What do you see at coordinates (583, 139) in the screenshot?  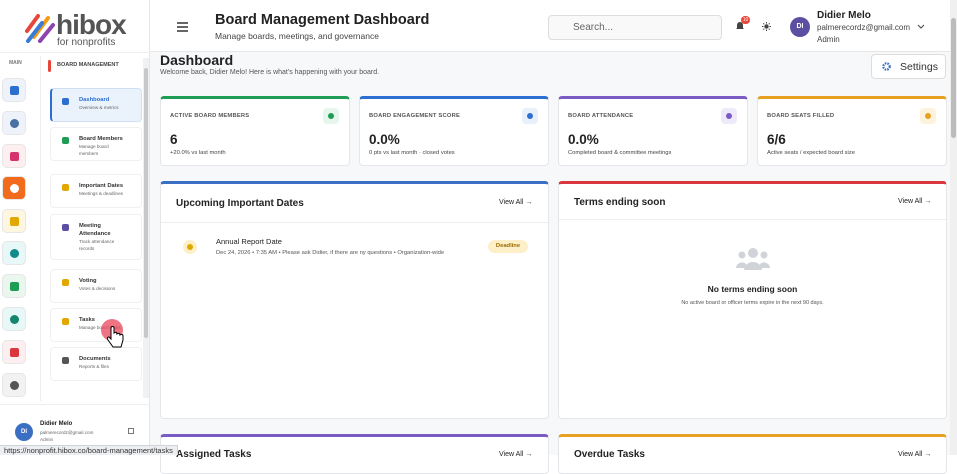 I see `stat-value: 0.0%` at bounding box center [583, 139].